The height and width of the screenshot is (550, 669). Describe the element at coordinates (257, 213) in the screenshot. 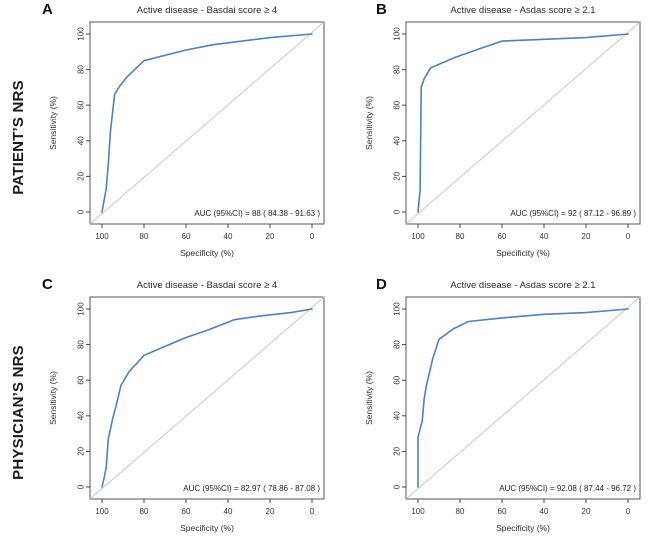

I see `auc-annotation: AUC (95%CI) = 88 ( 84.38 - 91.63 )` at that location.